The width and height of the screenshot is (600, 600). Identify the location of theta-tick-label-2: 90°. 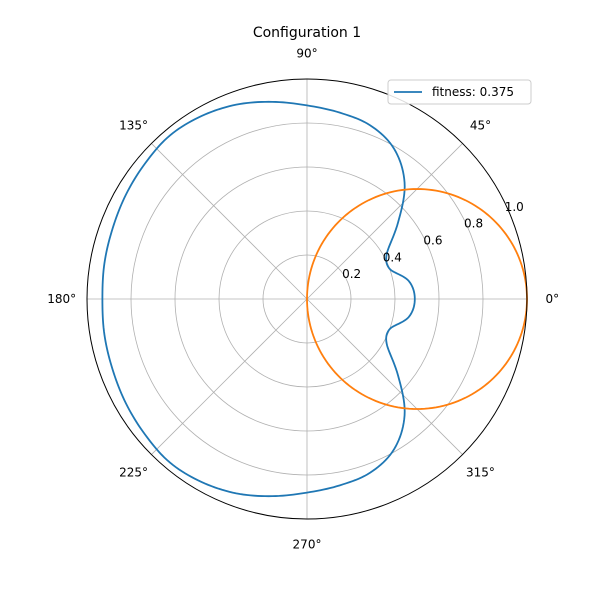
(306, 54).